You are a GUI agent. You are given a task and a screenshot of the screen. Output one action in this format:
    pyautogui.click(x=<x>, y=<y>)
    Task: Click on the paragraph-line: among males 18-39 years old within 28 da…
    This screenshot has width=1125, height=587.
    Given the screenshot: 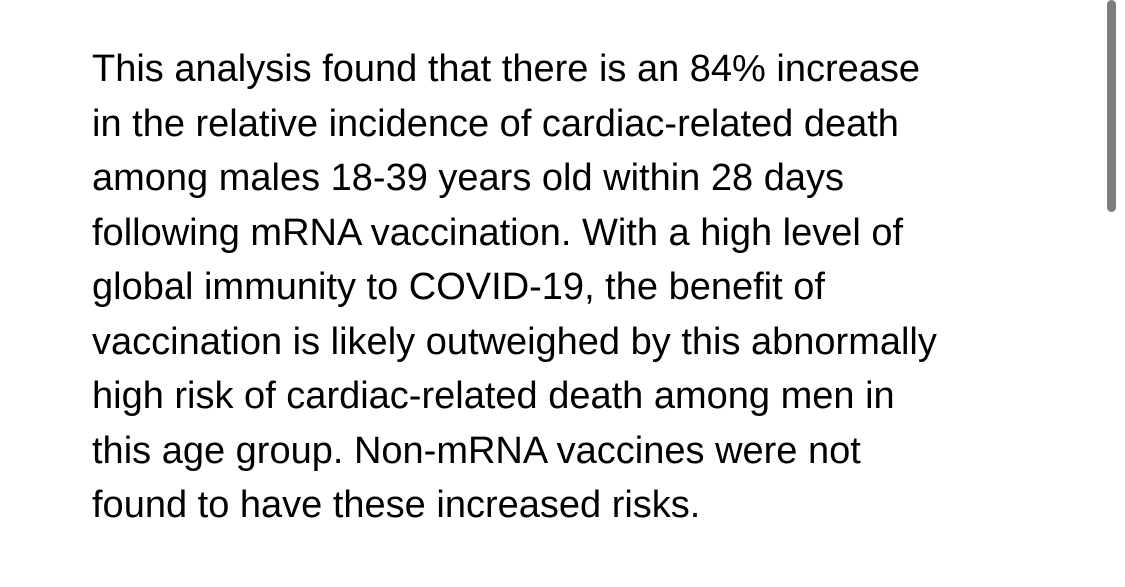 What is the action you would take?
    pyautogui.click(x=468, y=178)
    